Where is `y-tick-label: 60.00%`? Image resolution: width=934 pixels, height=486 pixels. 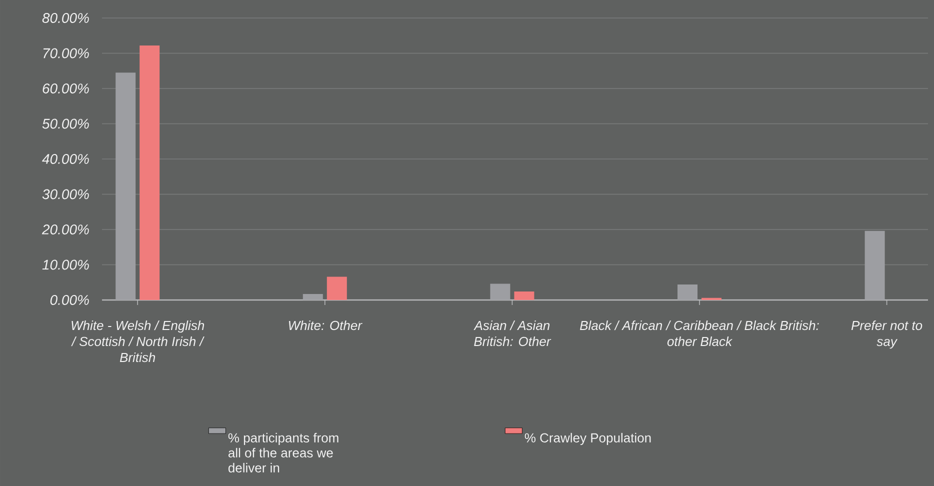 y-tick-label: 60.00% is located at coordinates (65, 89).